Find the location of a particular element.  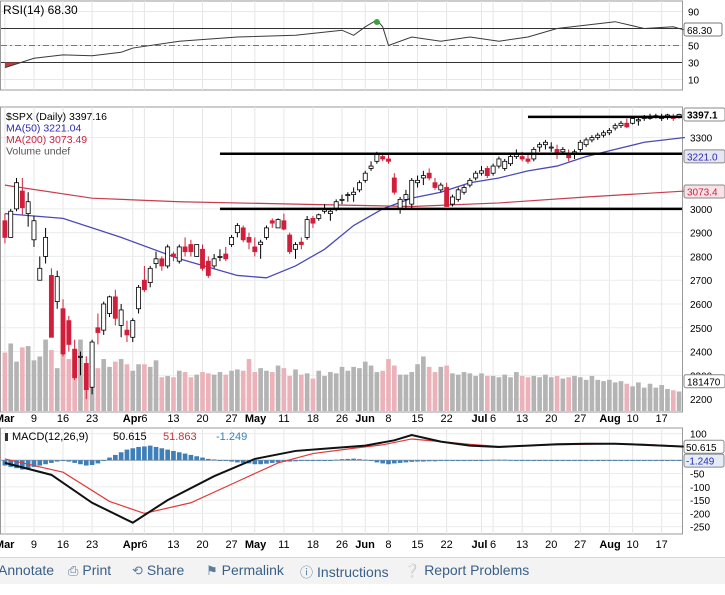

share-label: Share is located at coordinates (165, 570).